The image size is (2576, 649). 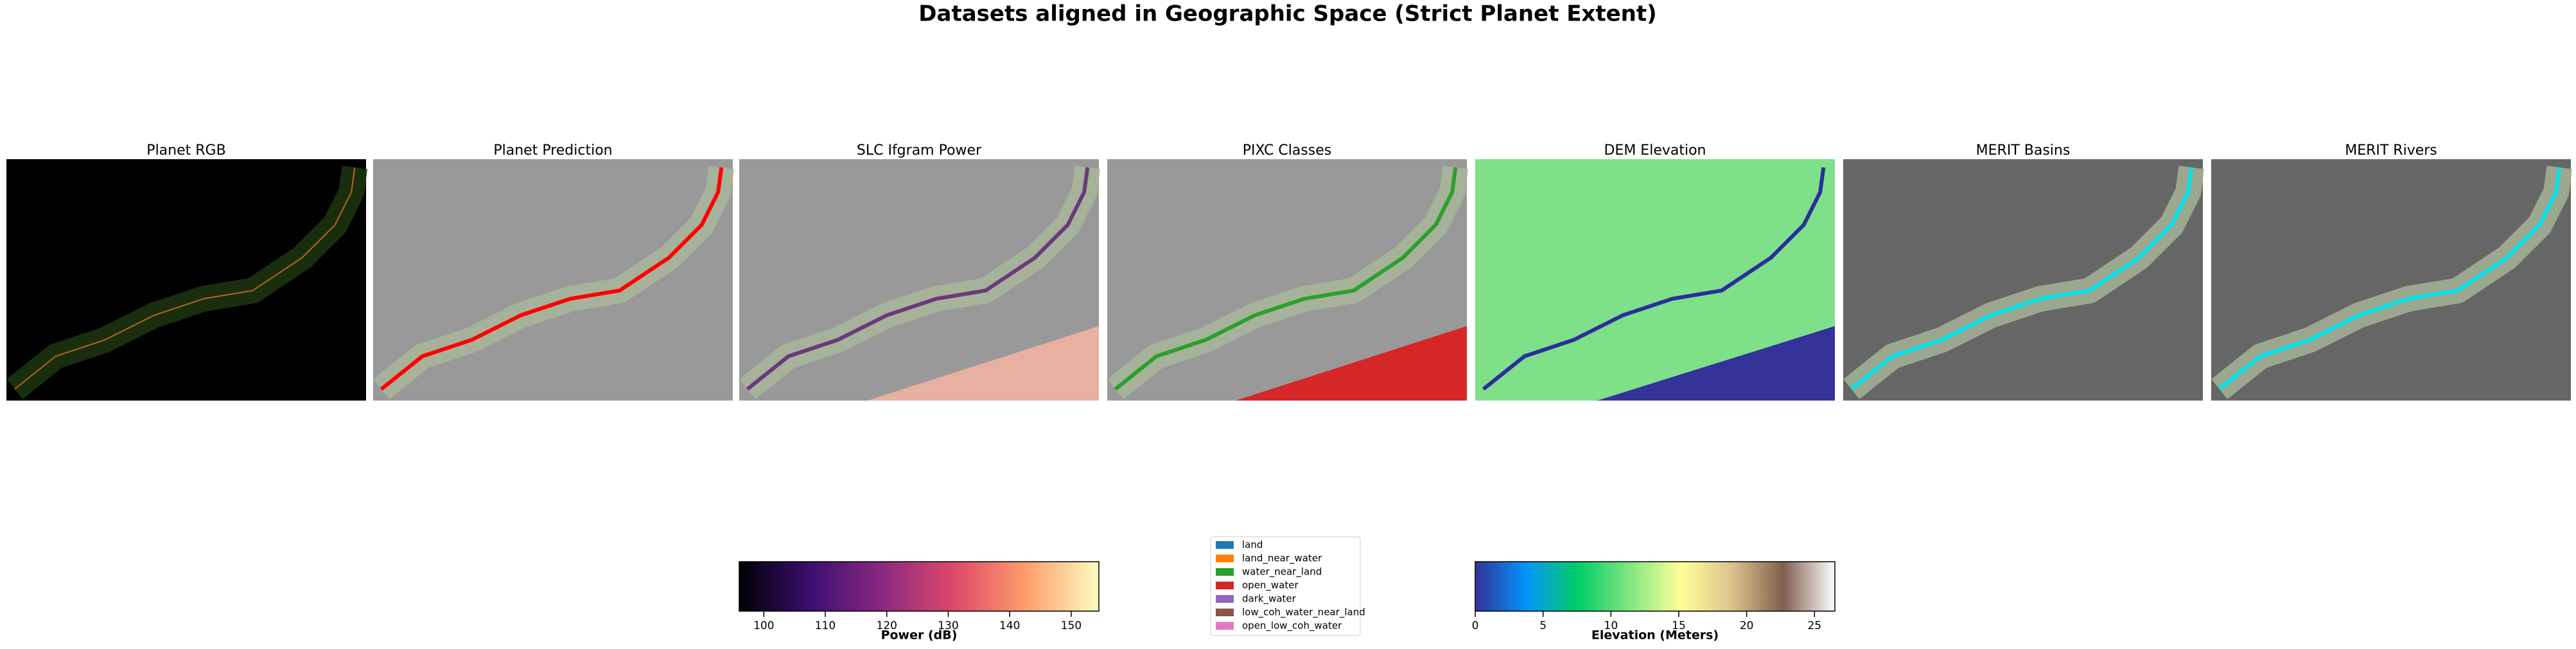 I want to click on legend-label: low_coh_water_near_land, so click(x=1303, y=613).